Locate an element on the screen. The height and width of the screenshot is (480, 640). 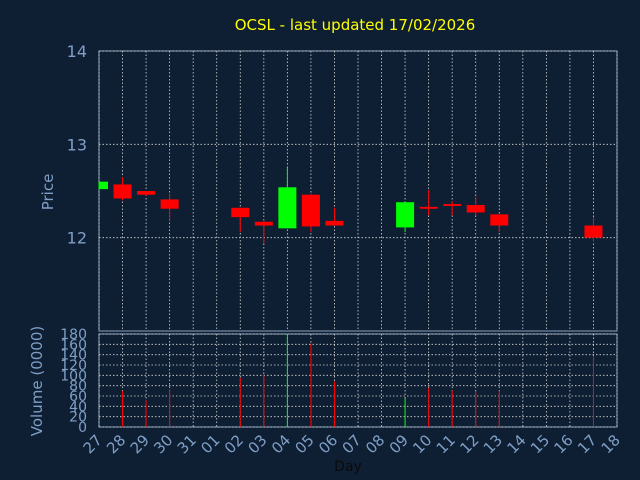
volume-tick-label: 140 is located at coordinates (73, 356).